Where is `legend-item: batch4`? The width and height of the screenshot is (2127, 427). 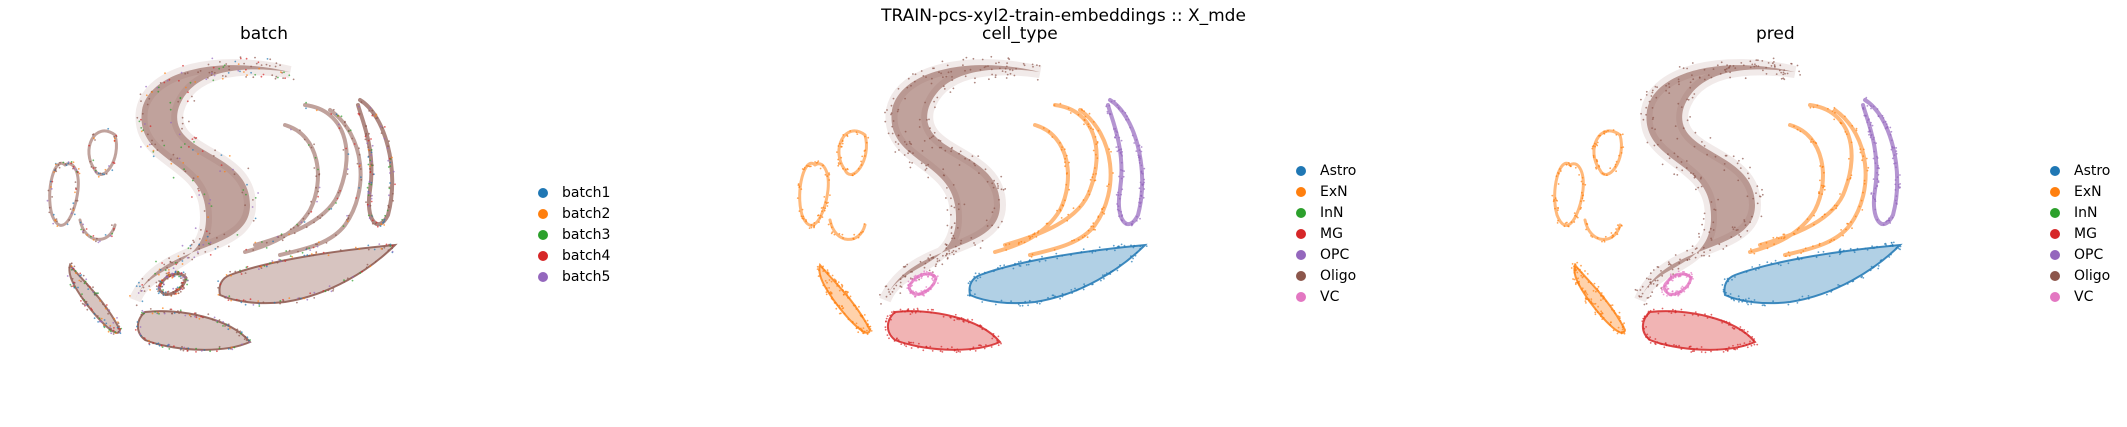
legend-item: batch4 is located at coordinates (574, 255).